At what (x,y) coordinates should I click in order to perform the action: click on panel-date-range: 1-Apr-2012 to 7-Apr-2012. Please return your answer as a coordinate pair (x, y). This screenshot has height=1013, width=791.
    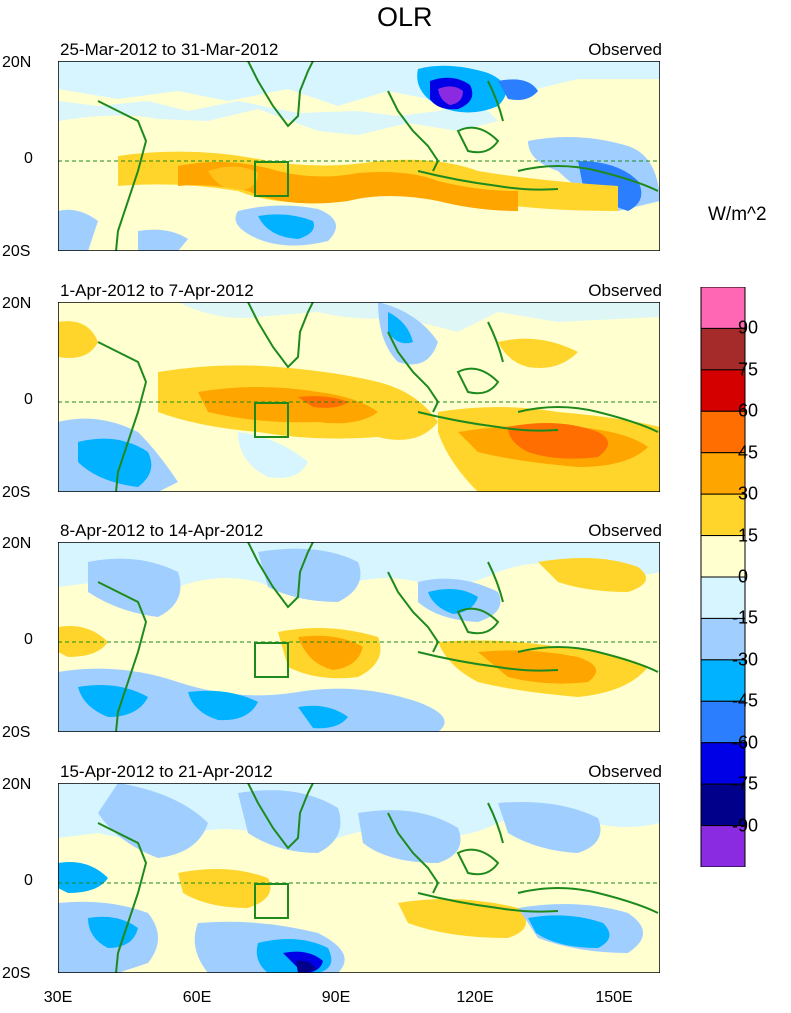
    Looking at the image, I should click on (157, 290).